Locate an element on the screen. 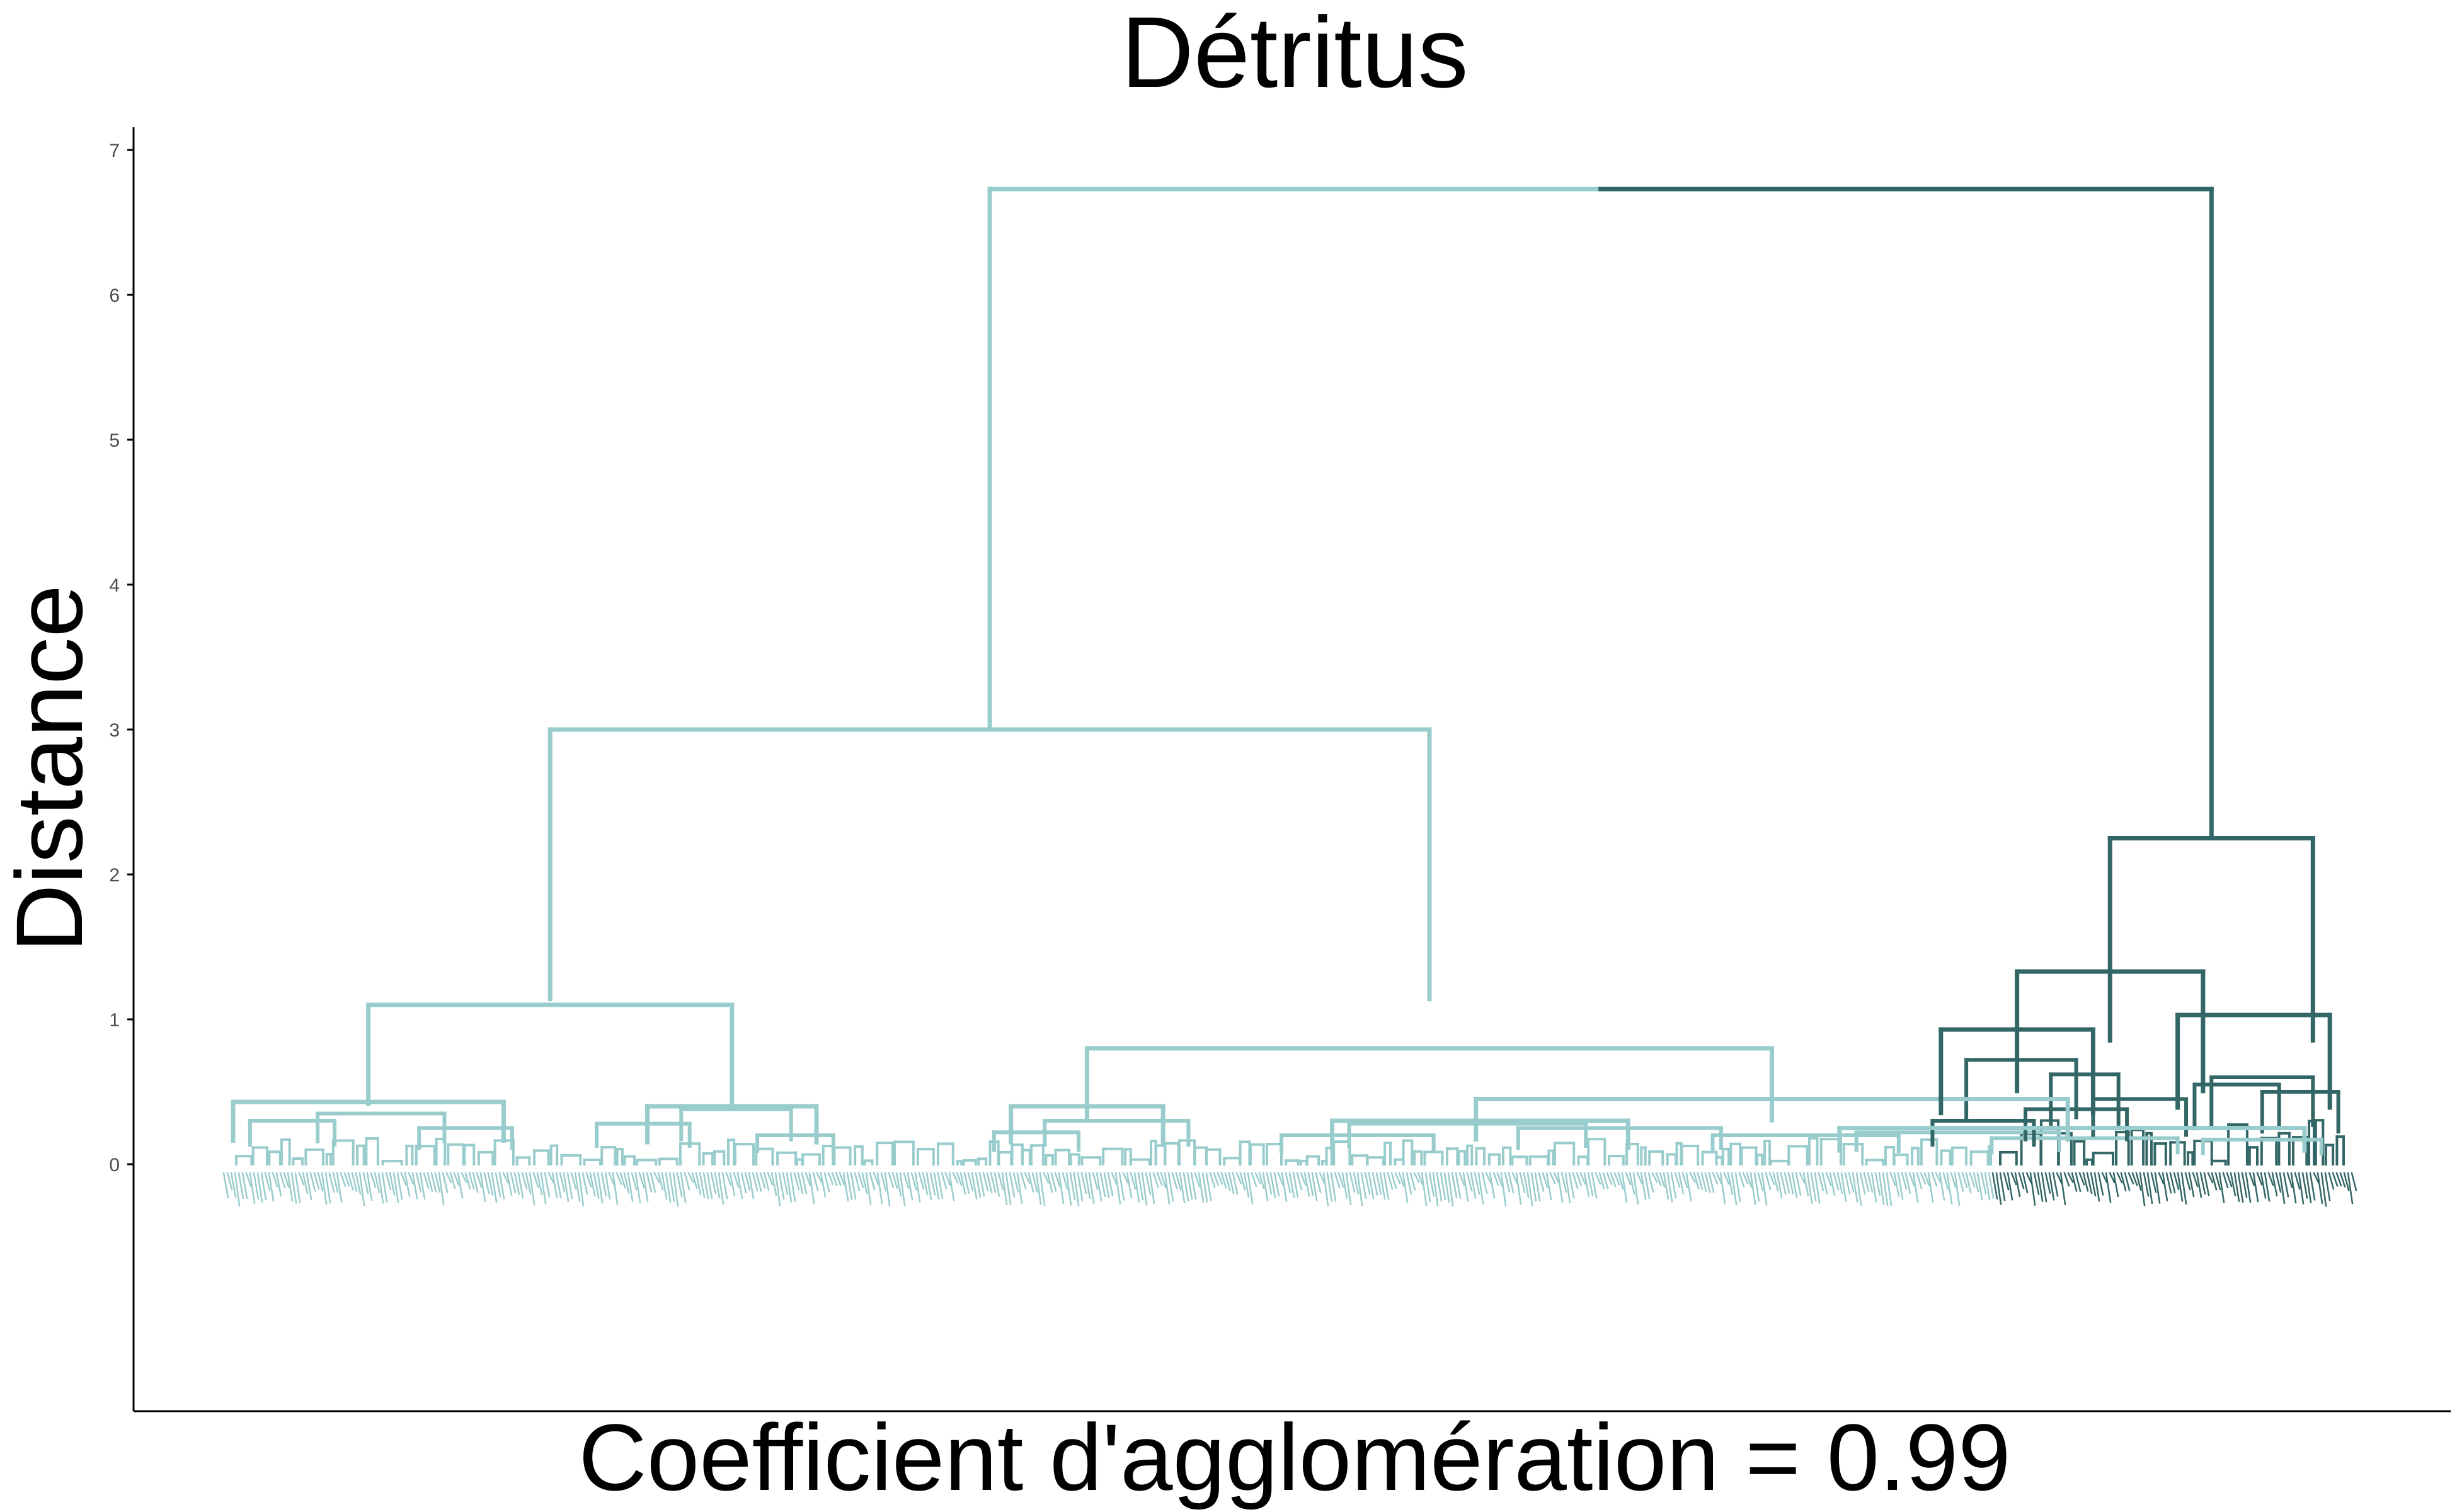 Image resolution: width=2457 pixels, height=1512 pixels. y-tick-label: 6 is located at coordinates (114, 295).